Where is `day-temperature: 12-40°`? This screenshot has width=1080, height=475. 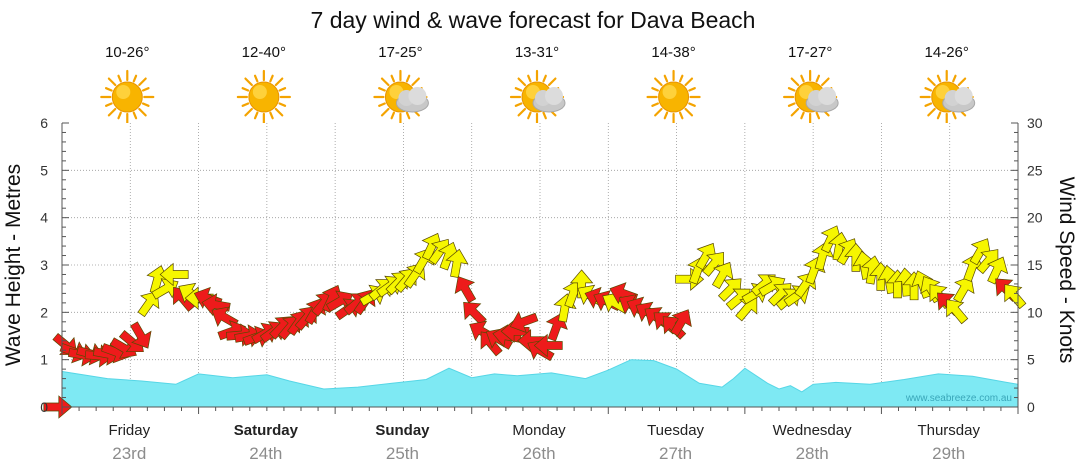 day-temperature: 12-40° is located at coordinates (264, 52).